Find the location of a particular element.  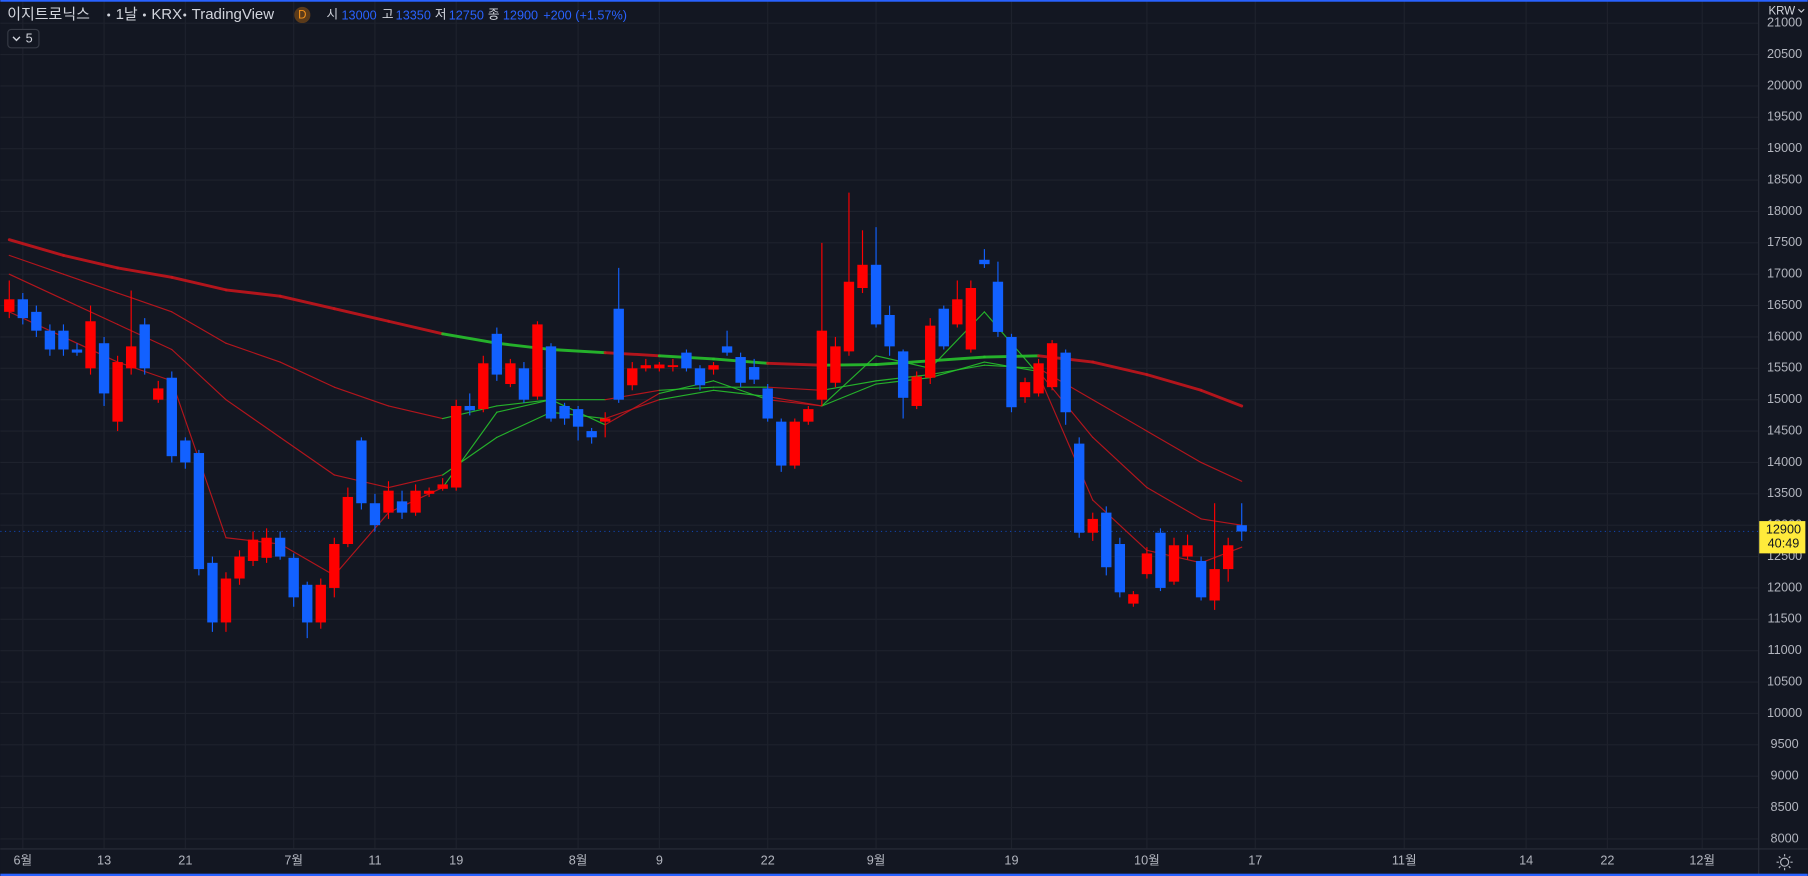

last-price-label: 12900 is located at coordinates (1783, 530).